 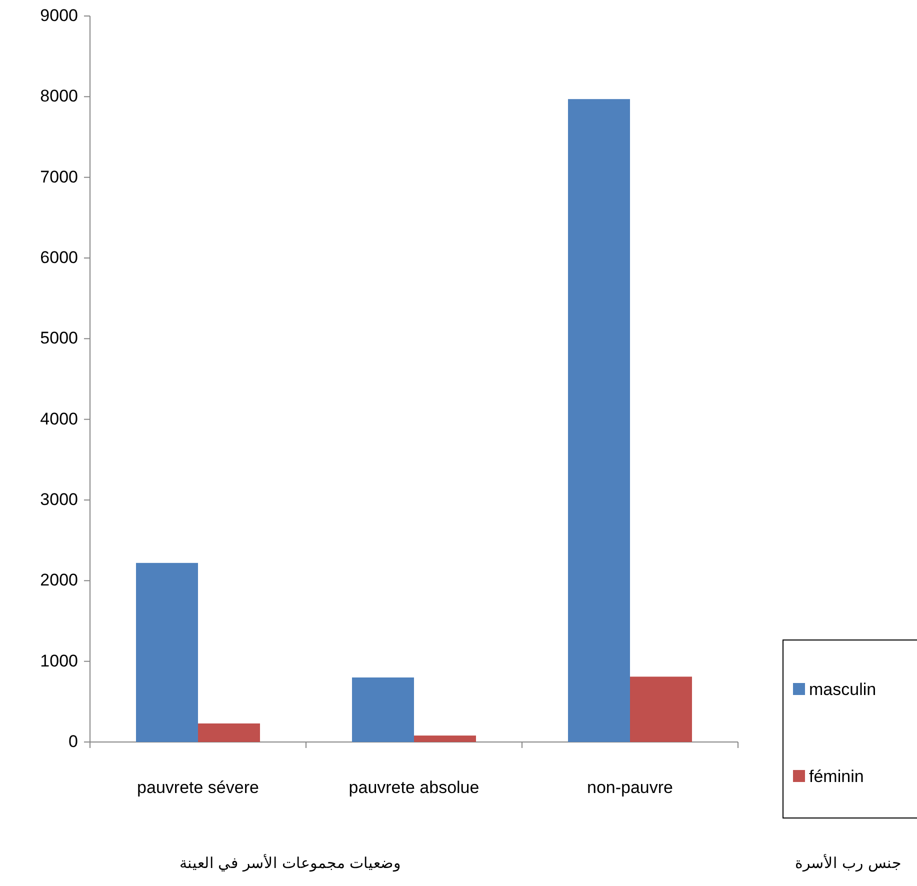 What do you see at coordinates (59, 580) in the screenshot?
I see `y-tick-label: 2000` at bounding box center [59, 580].